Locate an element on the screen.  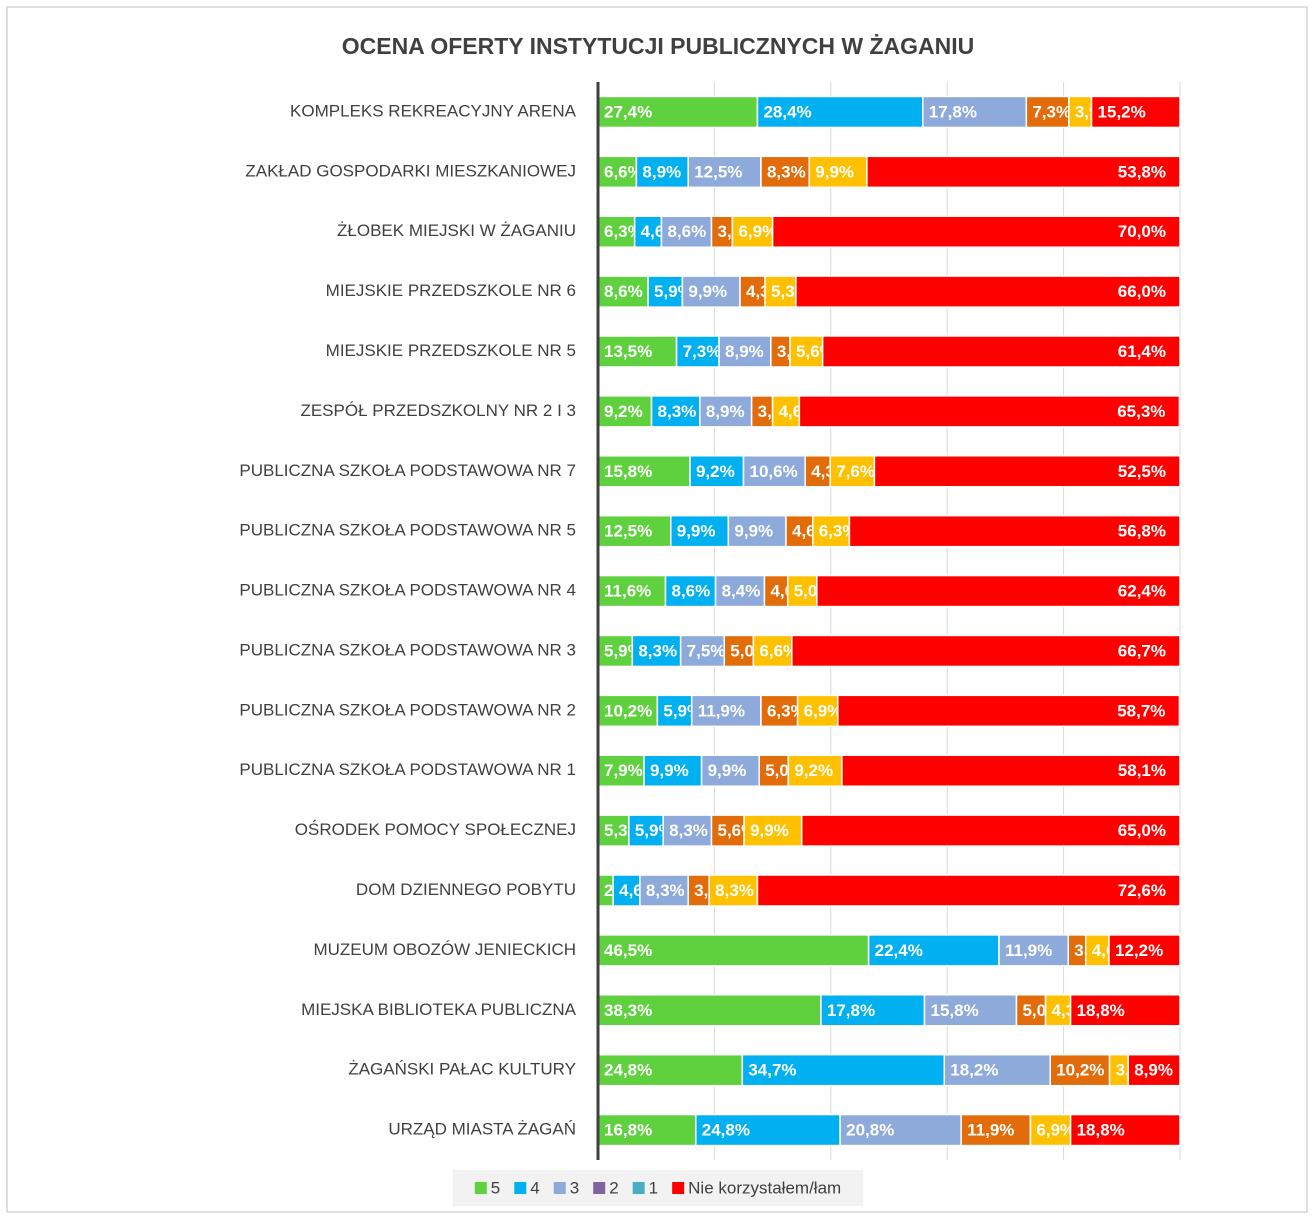
data-label: 5,0% is located at coordinates (784, 770).